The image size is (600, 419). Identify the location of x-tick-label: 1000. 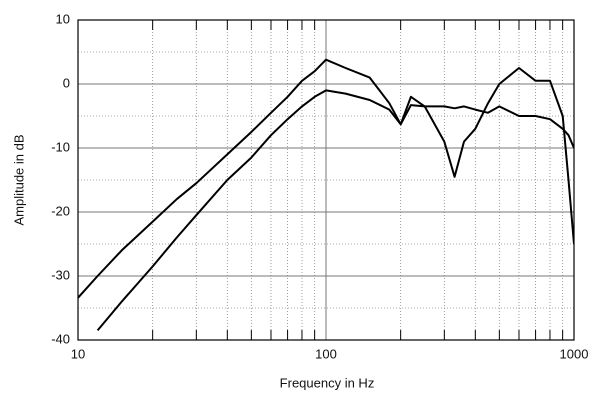
(574, 353).